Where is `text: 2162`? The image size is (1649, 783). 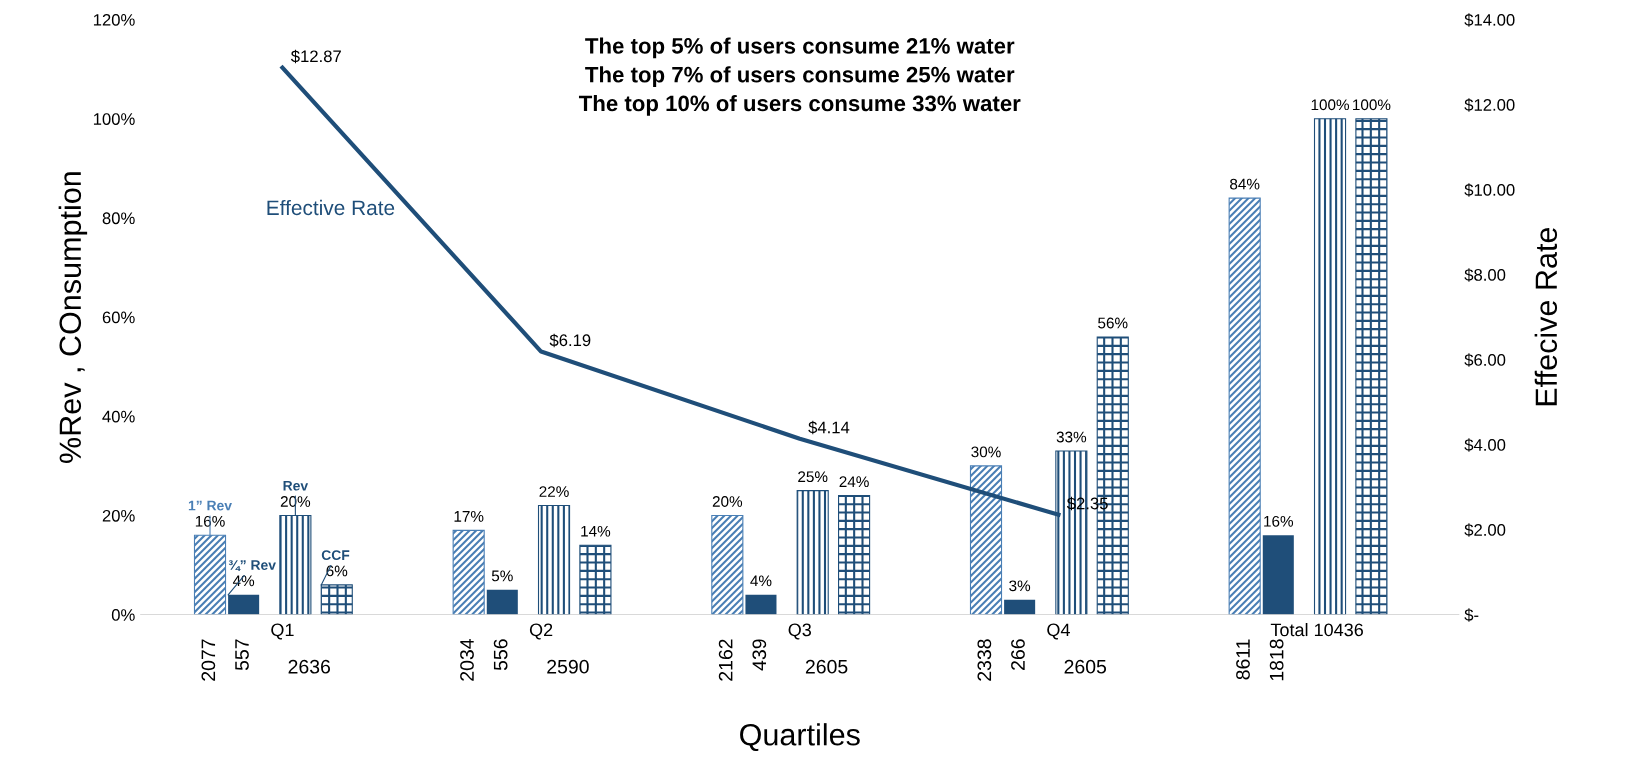
text: 2162 is located at coordinates (725, 660).